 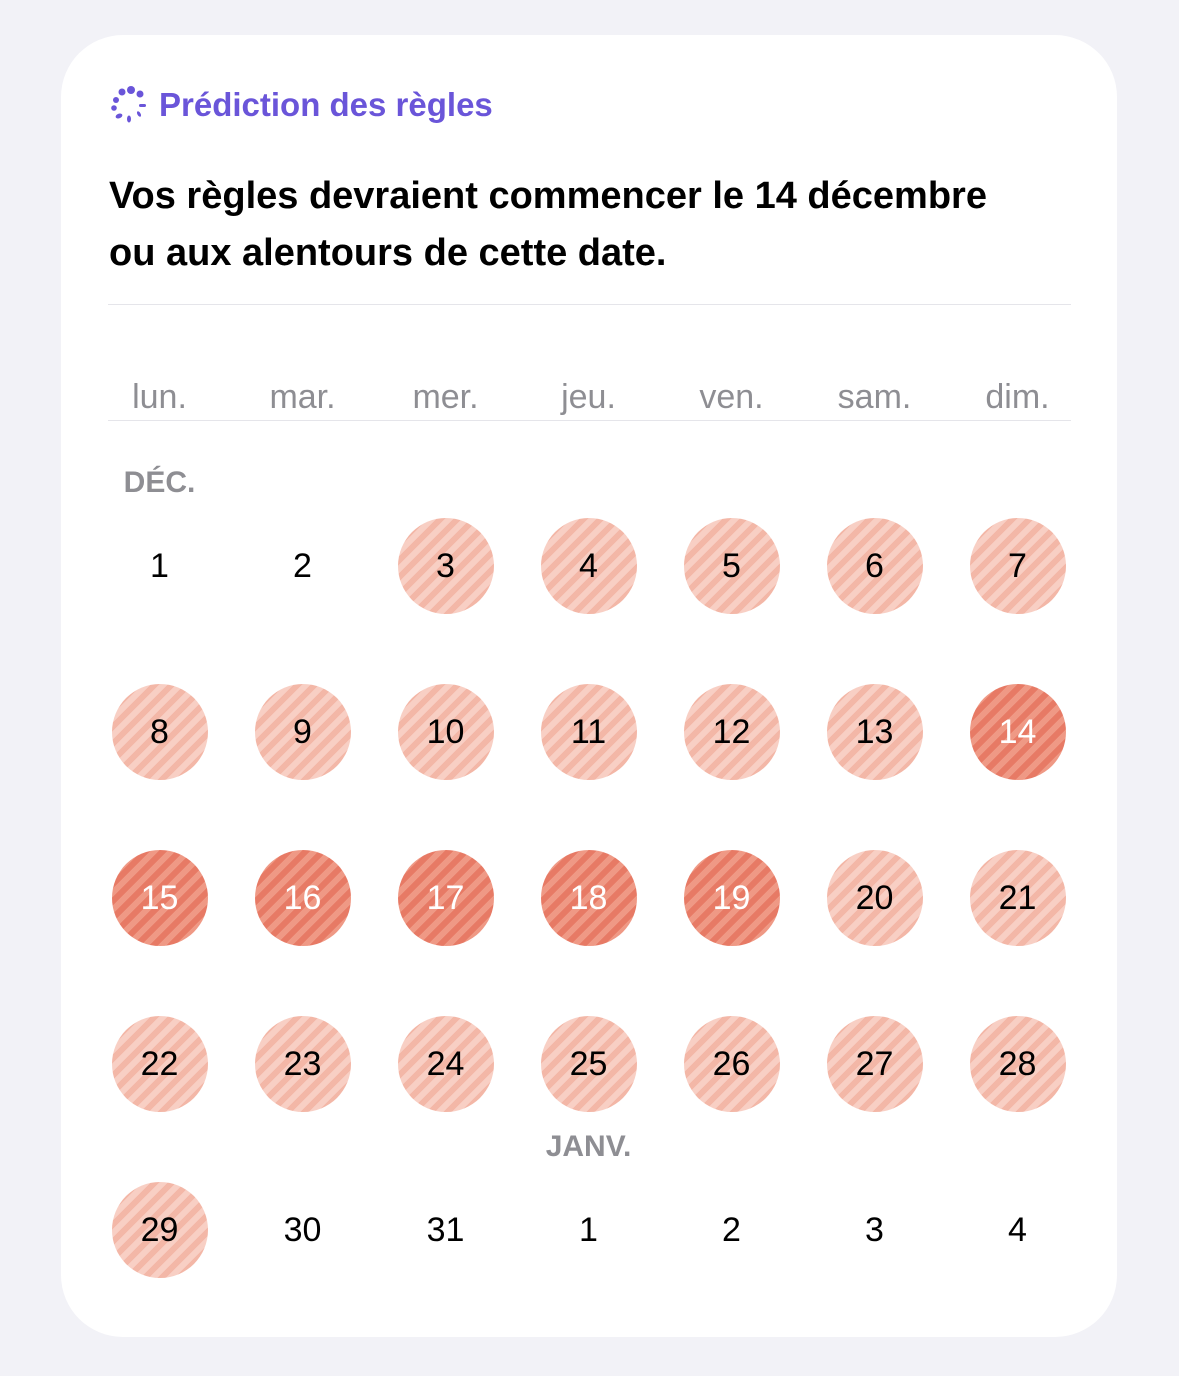 I want to click on calendar-day: 31, so click(x=445, y=1229).